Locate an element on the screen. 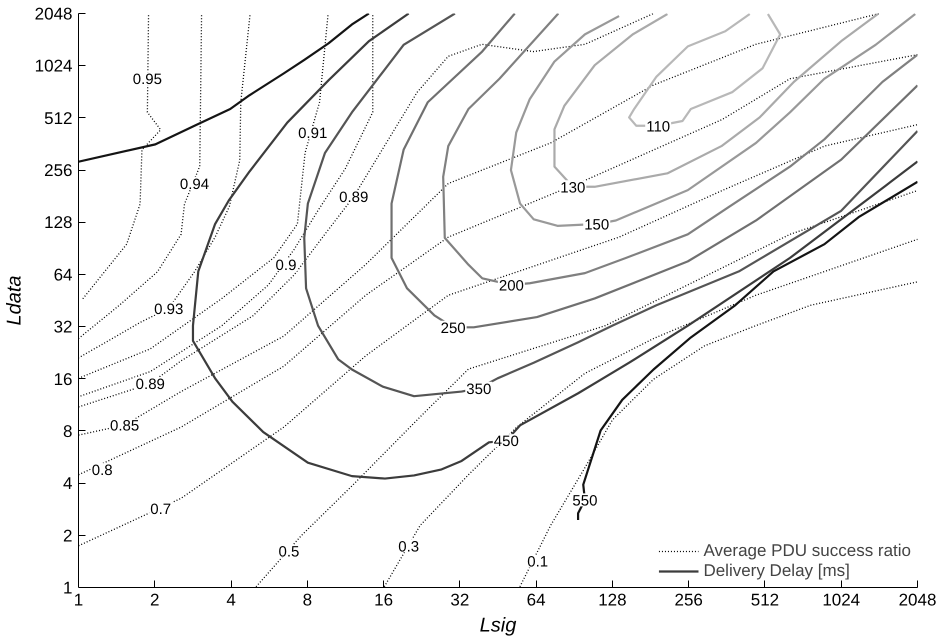  x-tick-label: 4 is located at coordinates (231, 600).